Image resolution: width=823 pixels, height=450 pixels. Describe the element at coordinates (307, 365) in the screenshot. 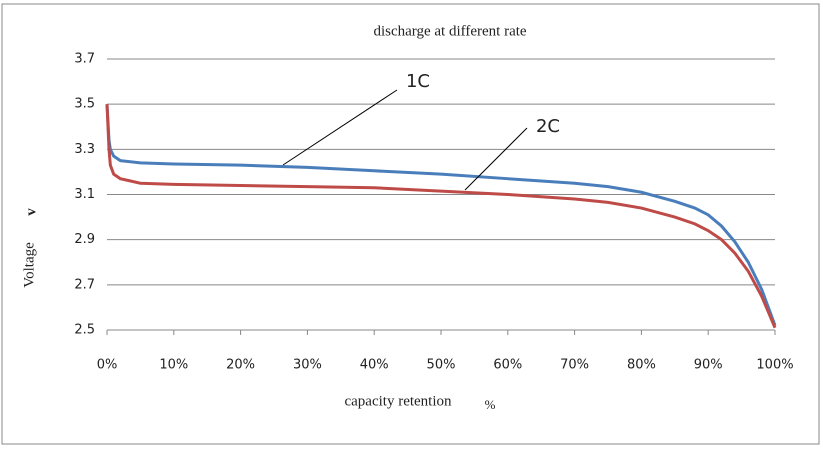

I see `x-tick-label: 30%` at that location.